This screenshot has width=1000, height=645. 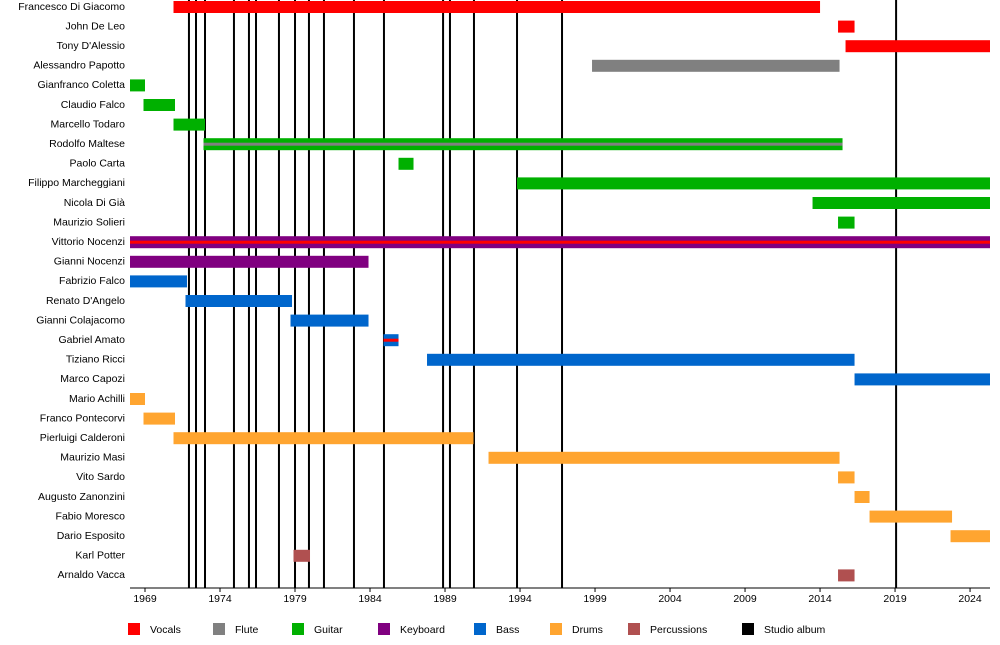 What do you see at coordinates (89, 262) in the screenshot?
I see `member-name: Gianni Nocenzi` at bounding box center [89, 262].